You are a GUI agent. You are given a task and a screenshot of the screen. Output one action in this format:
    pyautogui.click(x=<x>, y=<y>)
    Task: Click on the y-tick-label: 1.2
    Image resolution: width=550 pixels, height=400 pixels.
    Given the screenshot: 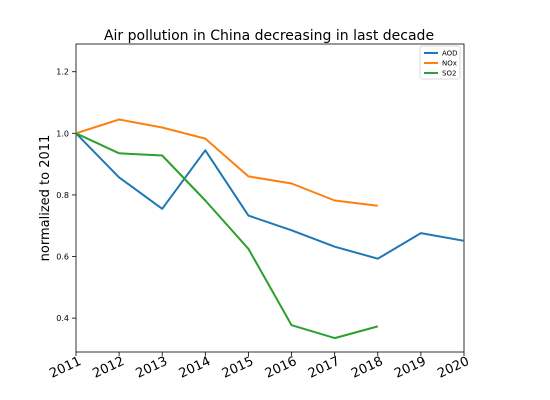 What is the action you would take?
    pyautogui.click(x=62, y=72)
    